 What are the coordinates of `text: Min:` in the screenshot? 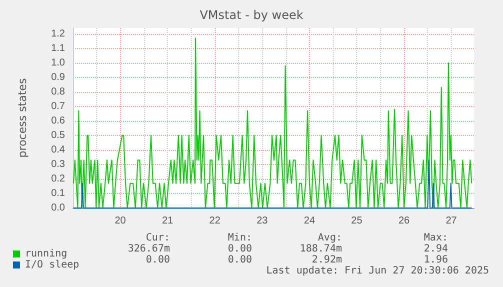 It's located at (240, 238).